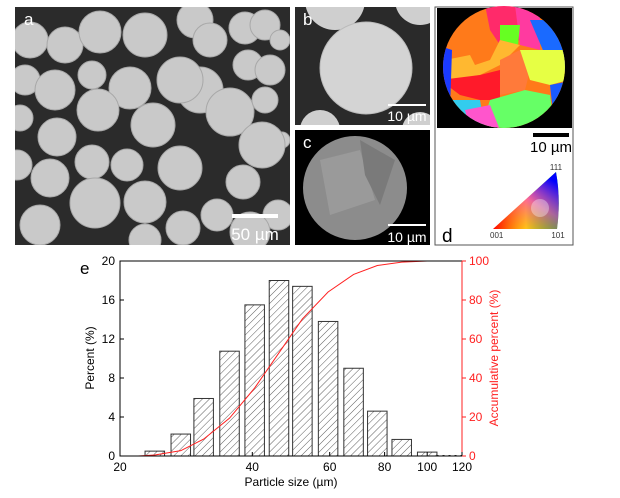 The image size is (620, 498). Describe the element at coordinates (406, 237) in the screenshot. I see `scale-bar-label-c: 10 µm` at that location.